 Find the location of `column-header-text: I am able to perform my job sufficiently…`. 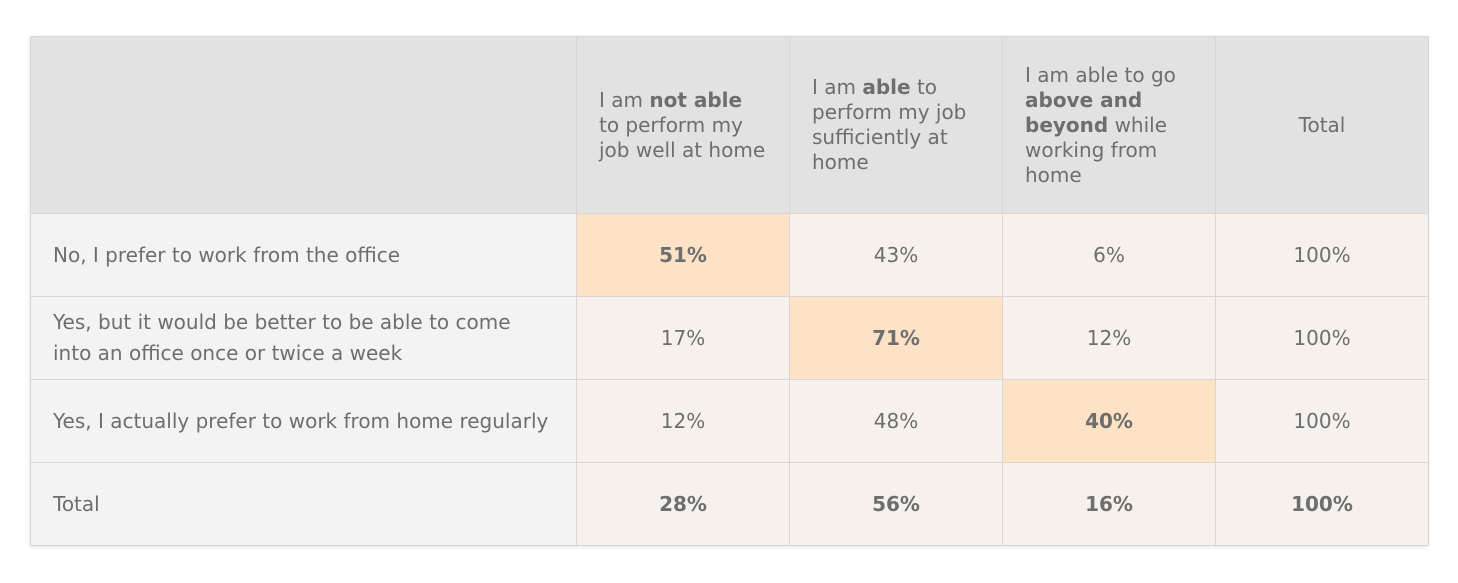

column-header-text: I am able to perform my job sufficiently… is located at coordinates (896, 125).